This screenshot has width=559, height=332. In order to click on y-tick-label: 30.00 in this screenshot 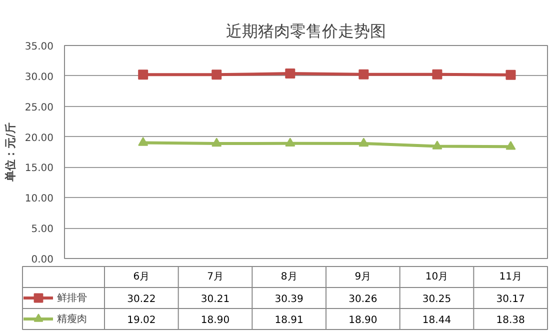, I will do `click(39, 77)`.